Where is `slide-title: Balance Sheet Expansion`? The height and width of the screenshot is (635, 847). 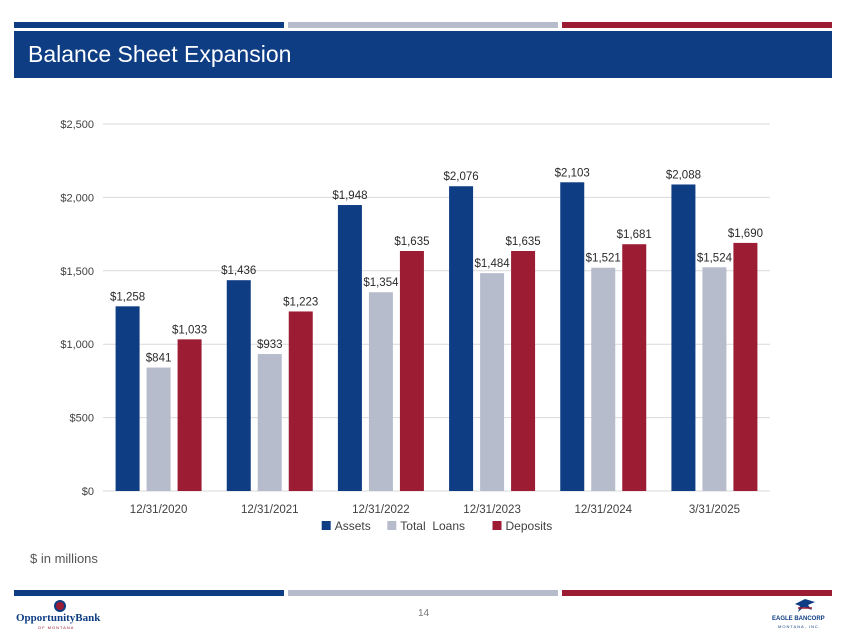
slide-title: Balance Sheet Expansion is located at coordinates (423, 54).